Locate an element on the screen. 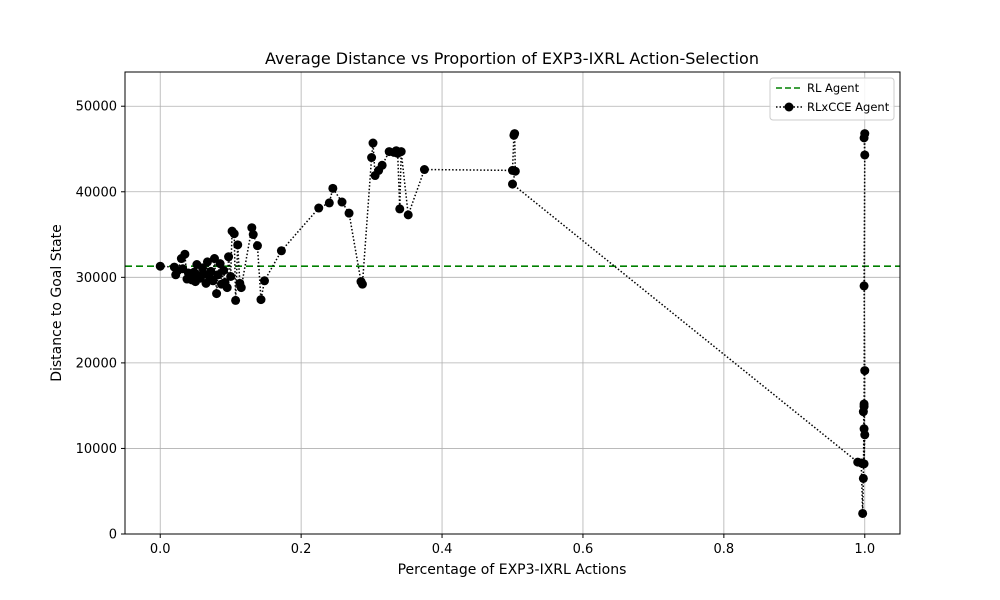 This screenshot has height=600, width=1000. x-tick-label: 0.0 is located at coordinates (160, 549).